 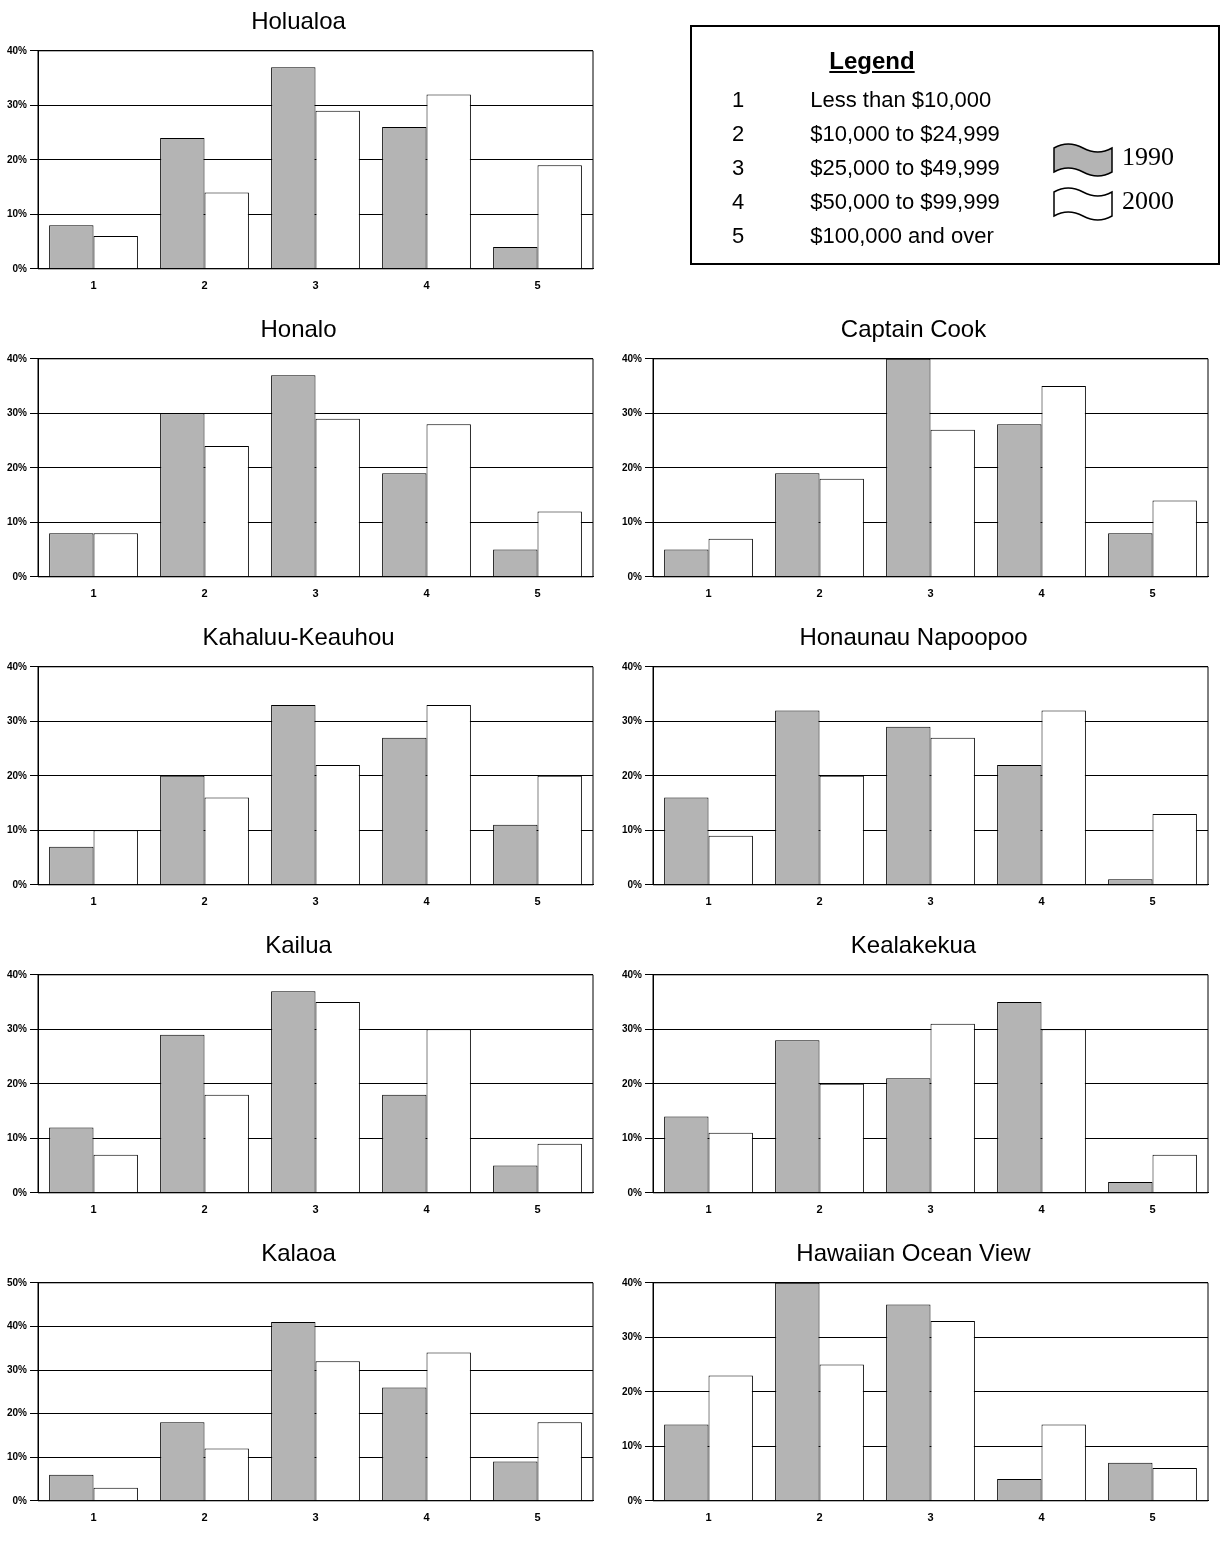 I want to click on category-label: 2 $10,000 to $24,999, so click(x=866, y=133).